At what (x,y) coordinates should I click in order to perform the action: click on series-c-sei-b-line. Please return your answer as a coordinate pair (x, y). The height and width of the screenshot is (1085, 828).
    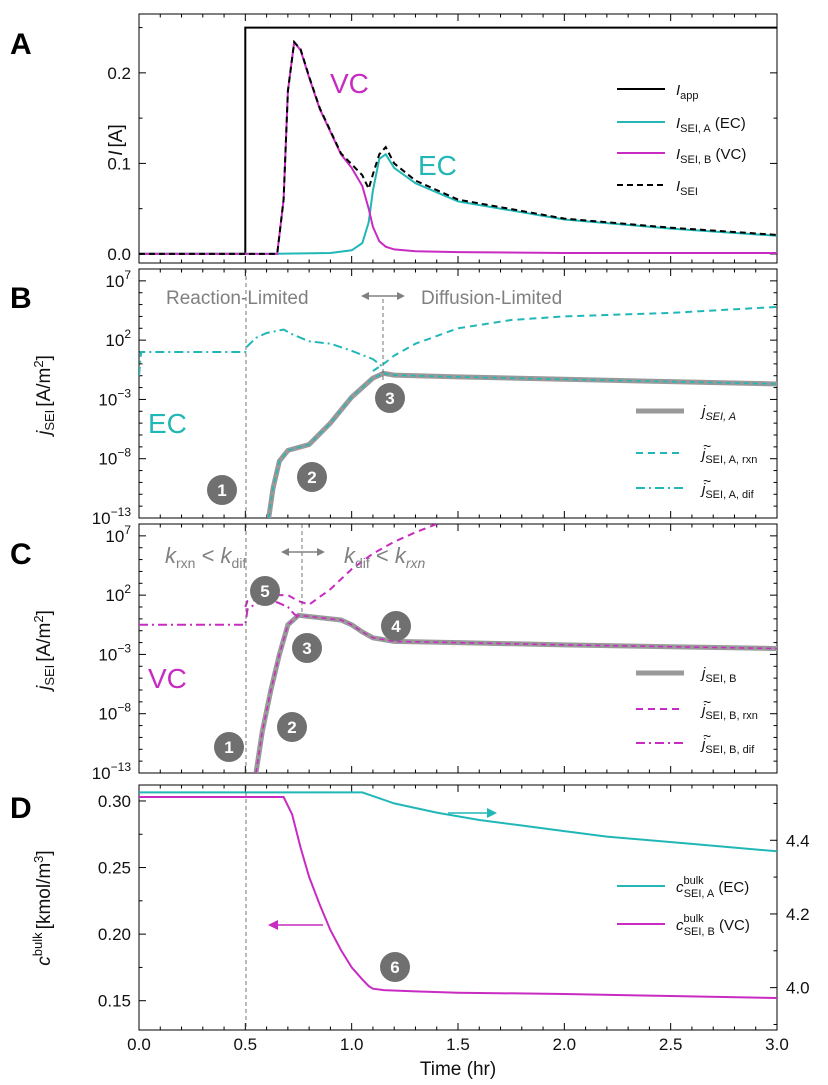
    Looking at the image, I should click on (458, 897).